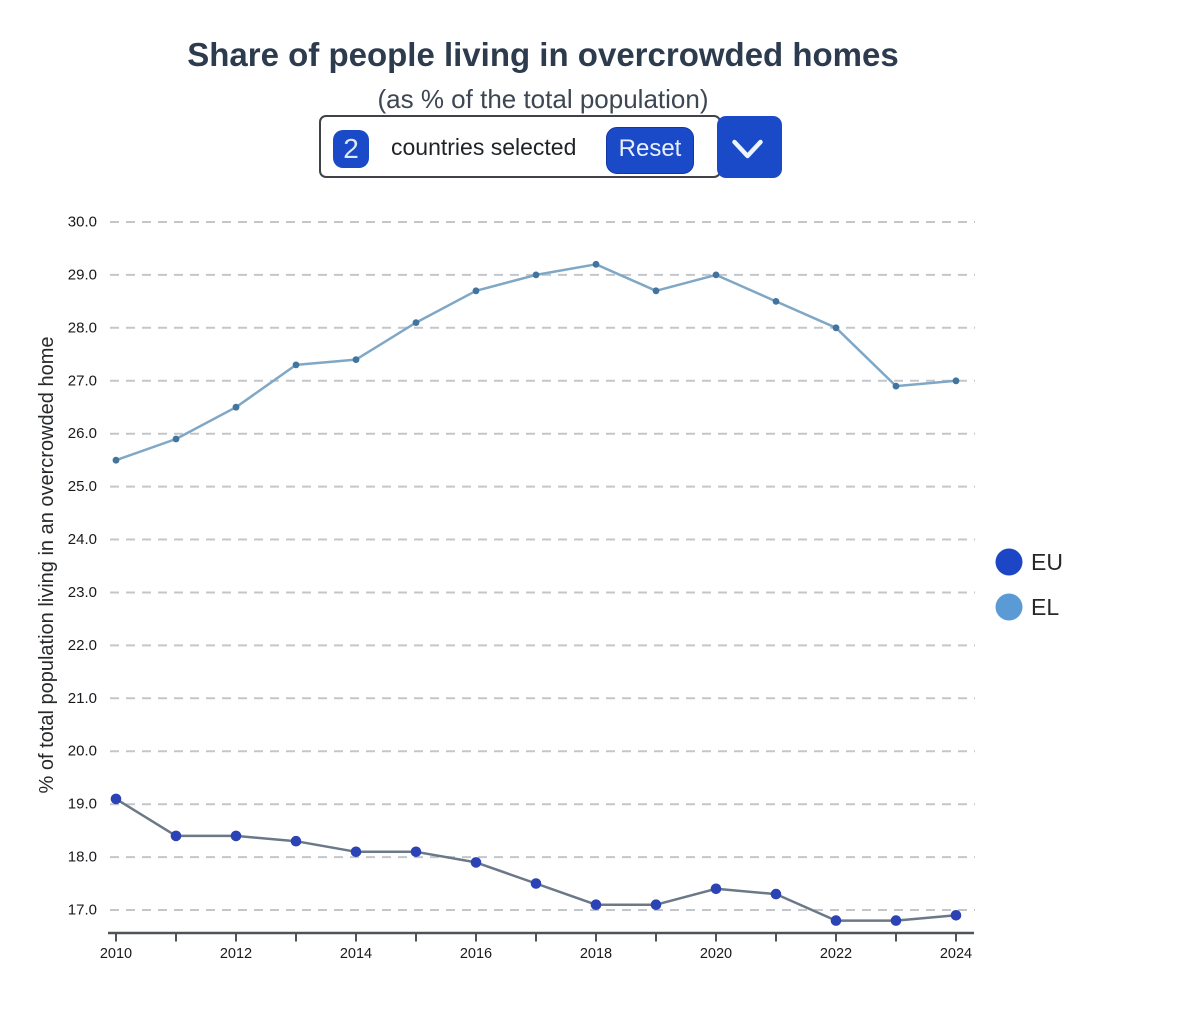 This screenshot has width=1201, height=1033. What do you see at coordinates (82, 804) in the screenshot?
I see `svg-text: 19.0` at bounding box center [82, 804].